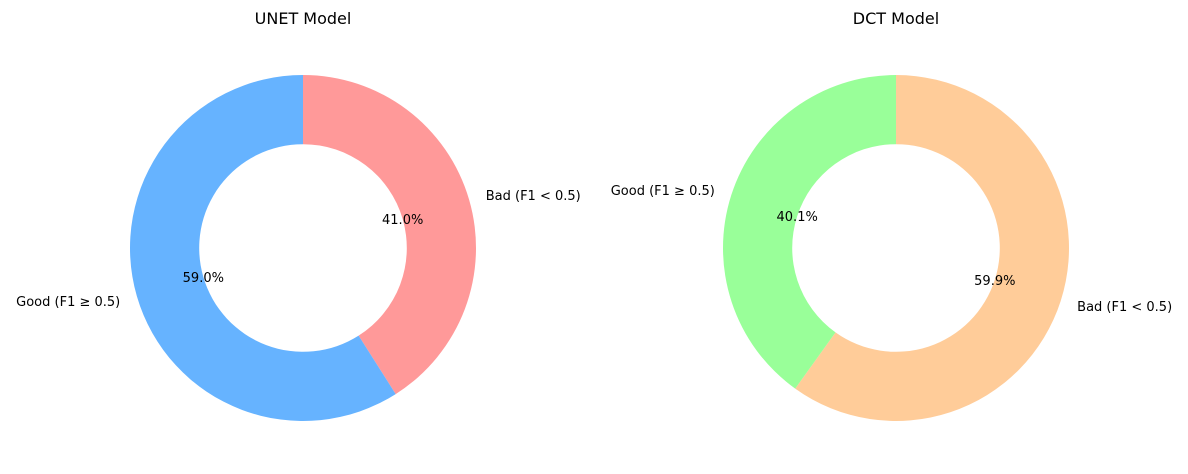  I want to click on chart-title: DCT Model, so click(896, 18).